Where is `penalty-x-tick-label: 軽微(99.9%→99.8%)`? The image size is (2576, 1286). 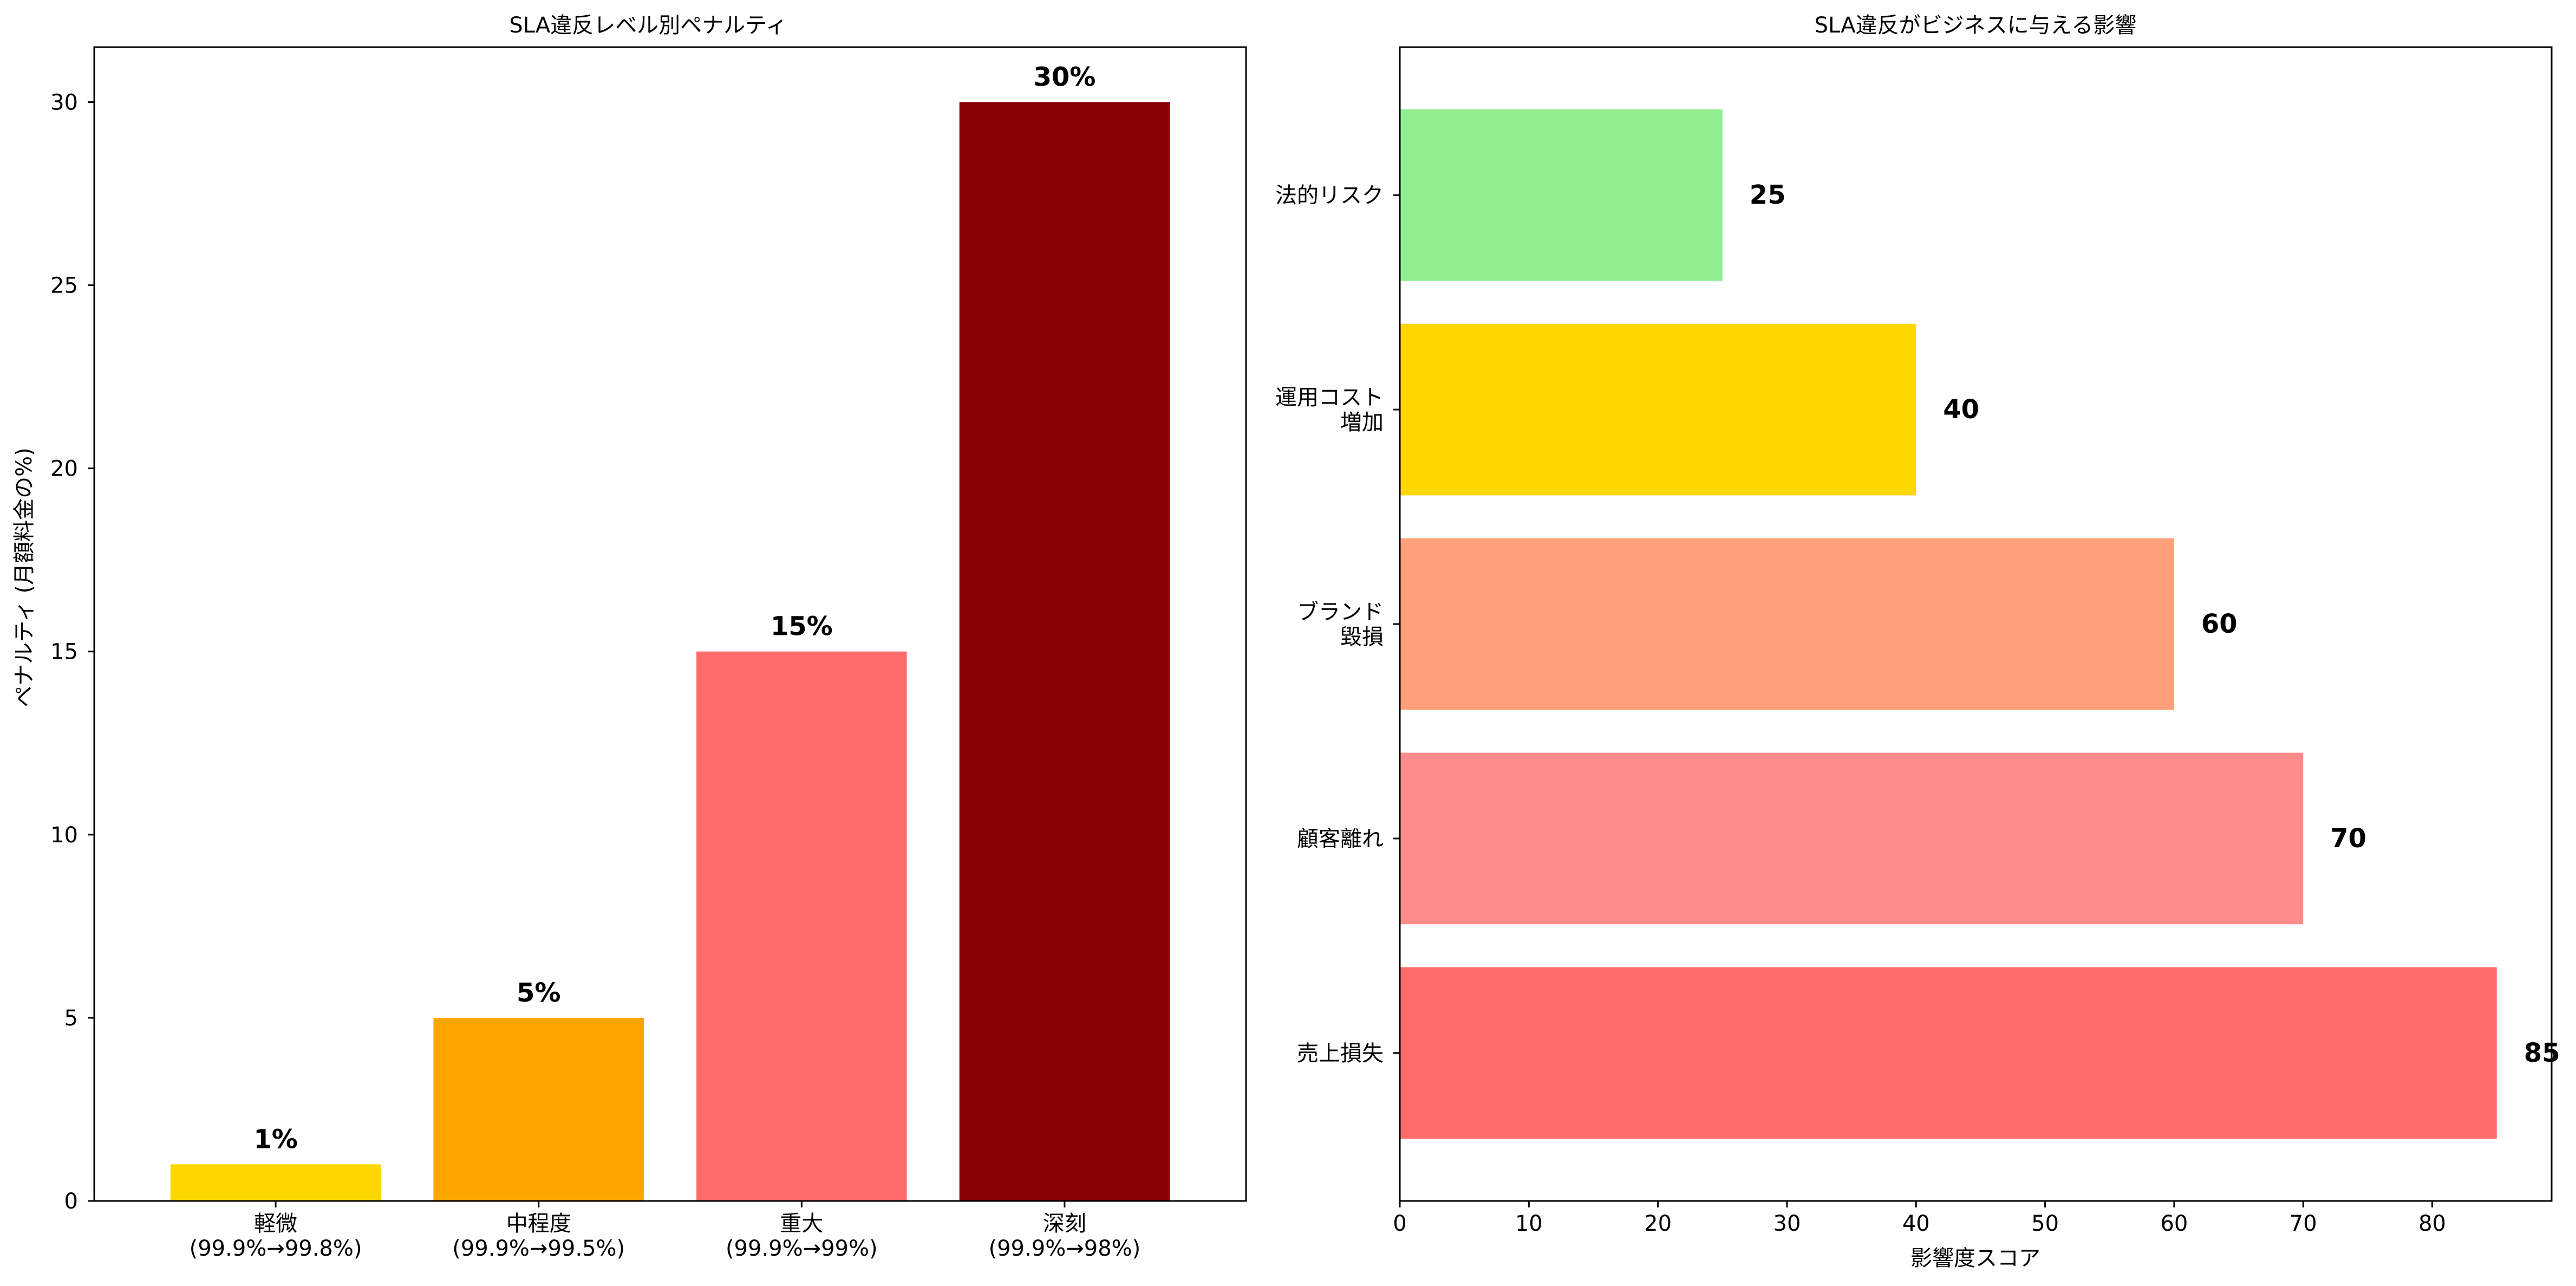 penalty-x-tick-label: 軽微(99.9%→99.8%) is located at coordinates (276, 1236).